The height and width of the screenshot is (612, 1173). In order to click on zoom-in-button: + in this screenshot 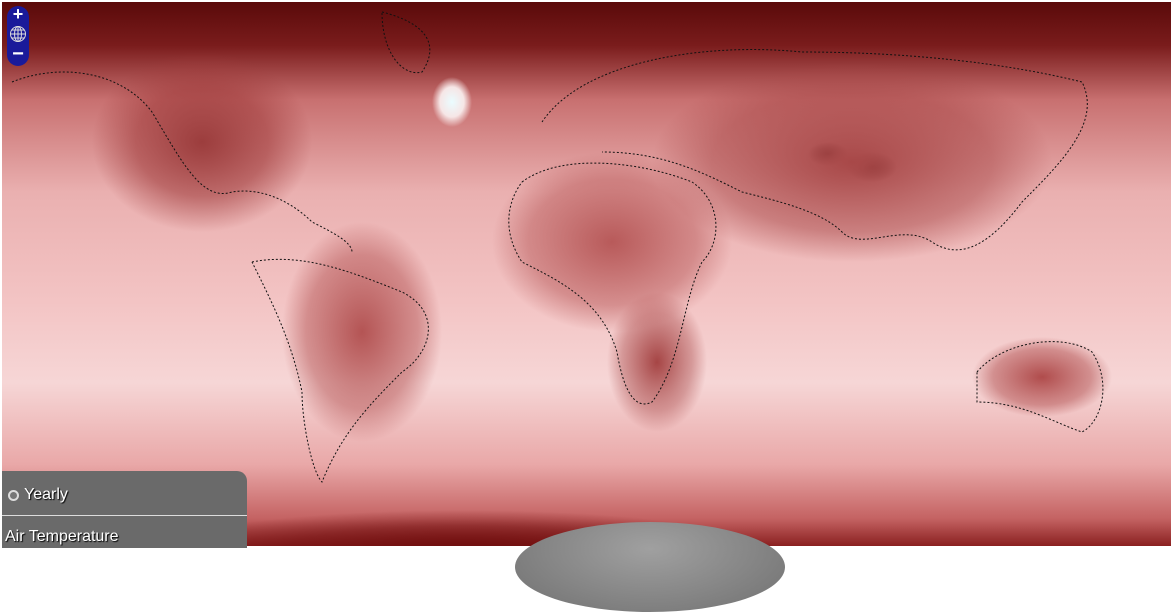, I will do `click(18, 14)`.